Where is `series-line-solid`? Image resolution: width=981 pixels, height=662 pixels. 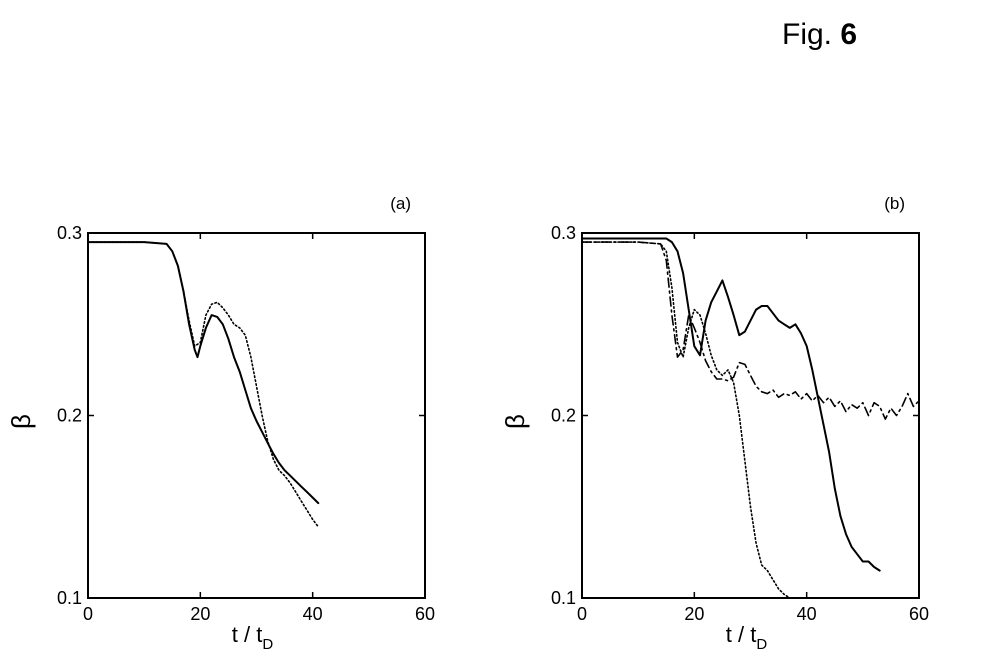 series-line-solid is located at coordinates (203, 373).